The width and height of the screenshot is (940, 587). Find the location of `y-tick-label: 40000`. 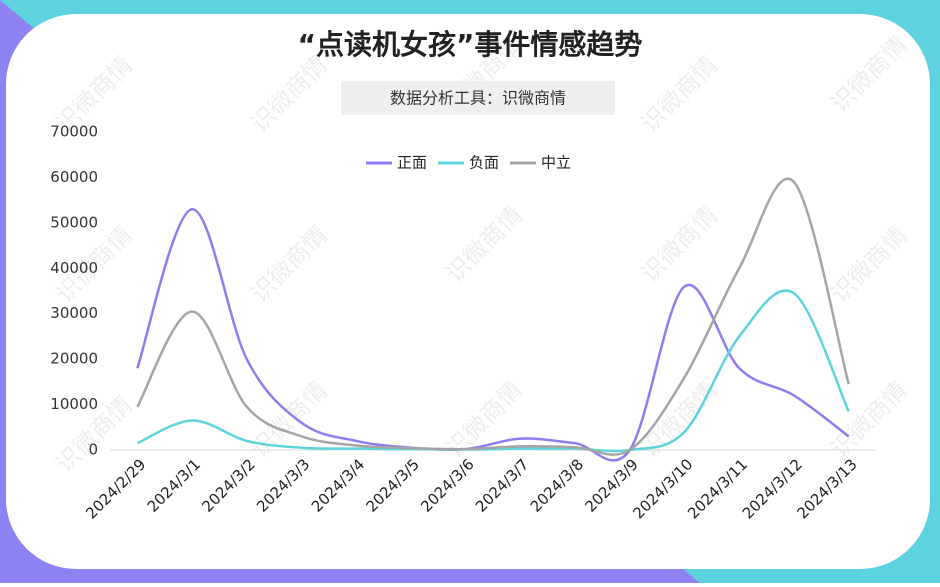

y-tick-label: 40000 is located at coordinates (74, 268).